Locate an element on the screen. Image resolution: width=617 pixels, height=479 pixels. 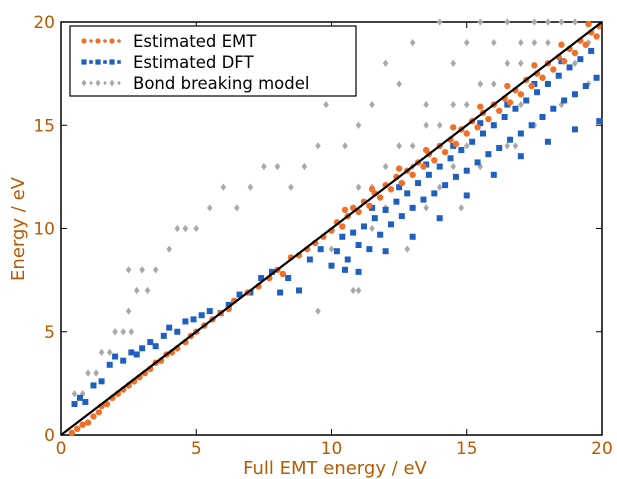
x-tick-label: 10 is located at coordinates (332, 449).